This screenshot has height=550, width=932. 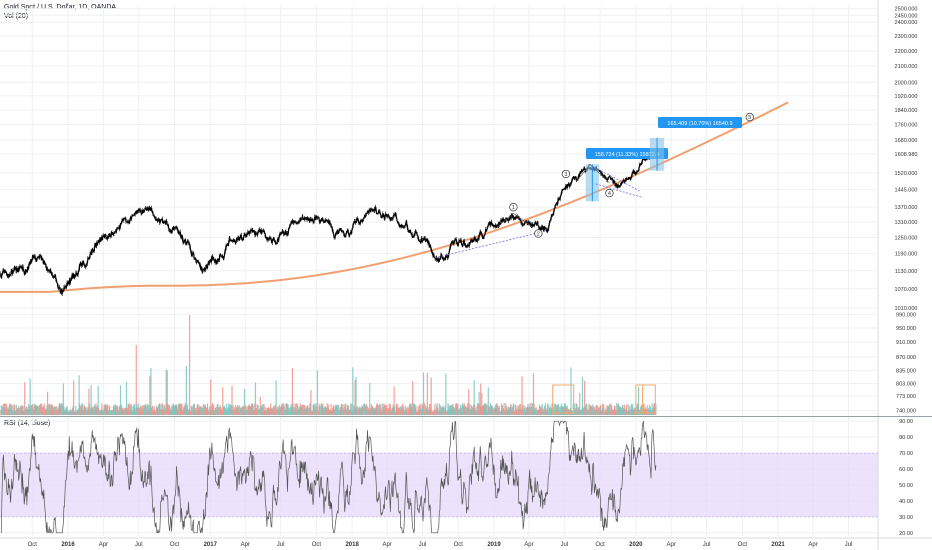 I want to click on rsi-tick-label: 40.00, so click(x=906, y=502).